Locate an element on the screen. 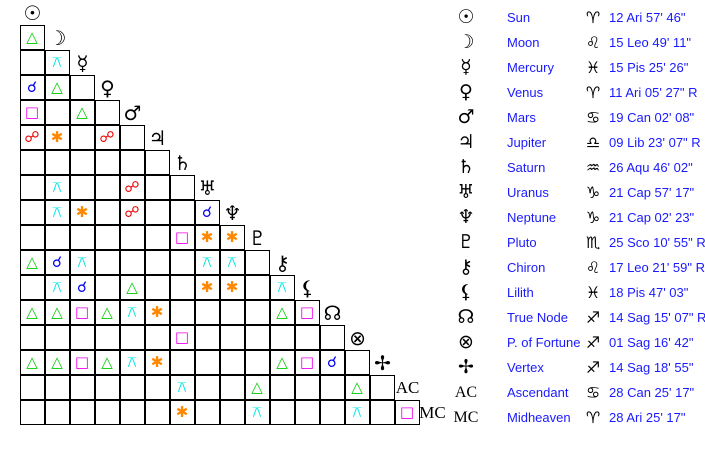 The image size is (705, 450). capricorn-icon: ♑ is located at coordinates (593, 217).